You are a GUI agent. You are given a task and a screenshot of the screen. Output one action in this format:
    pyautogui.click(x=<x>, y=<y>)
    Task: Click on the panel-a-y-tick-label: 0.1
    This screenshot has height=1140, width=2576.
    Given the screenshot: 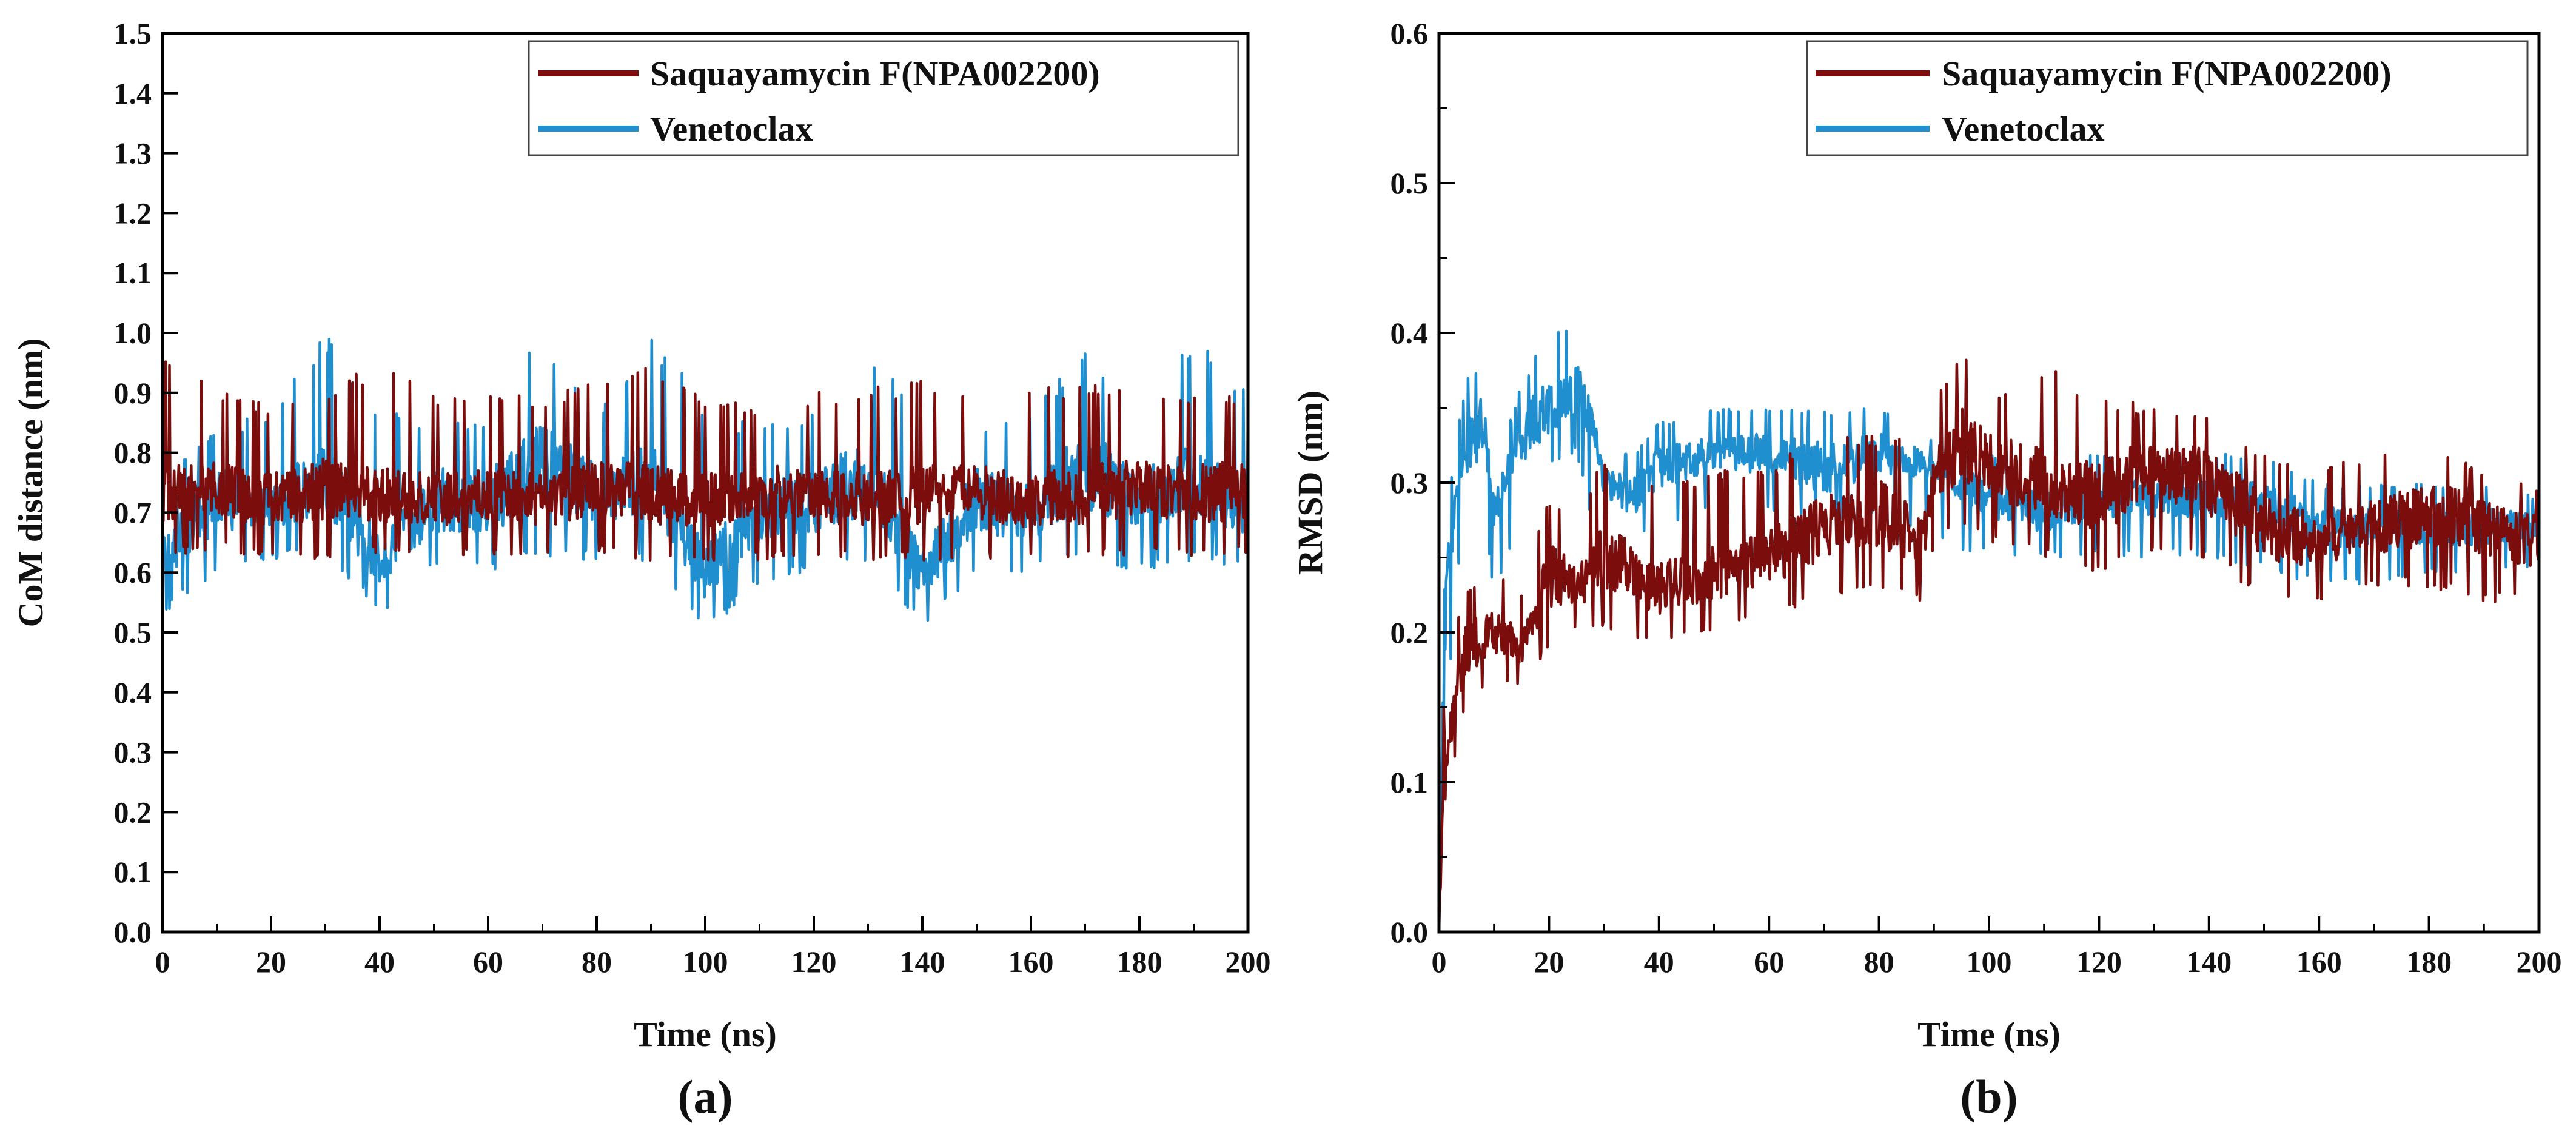 What is the action you would take?
    pyautogui.click(x=133, y=872)
    